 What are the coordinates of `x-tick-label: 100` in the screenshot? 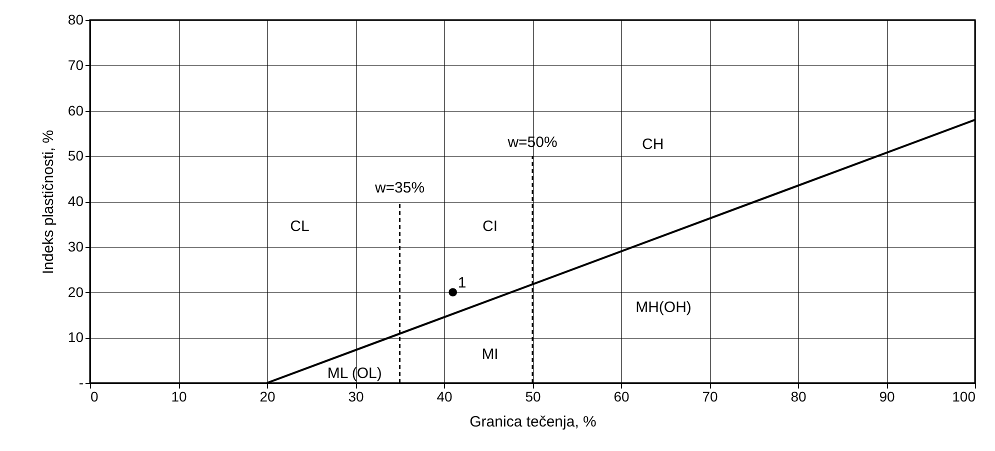 It's located at (964, 396).